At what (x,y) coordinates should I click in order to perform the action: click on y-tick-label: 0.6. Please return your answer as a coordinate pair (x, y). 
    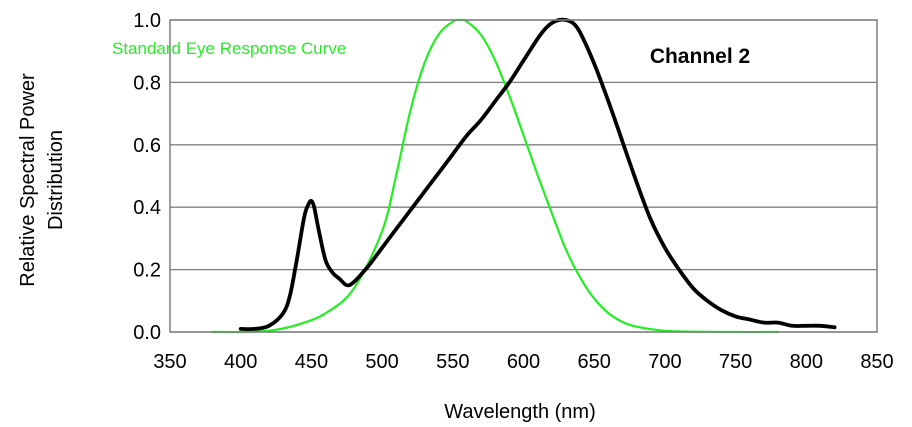
    Looking at the image, I should click on (147, 146).